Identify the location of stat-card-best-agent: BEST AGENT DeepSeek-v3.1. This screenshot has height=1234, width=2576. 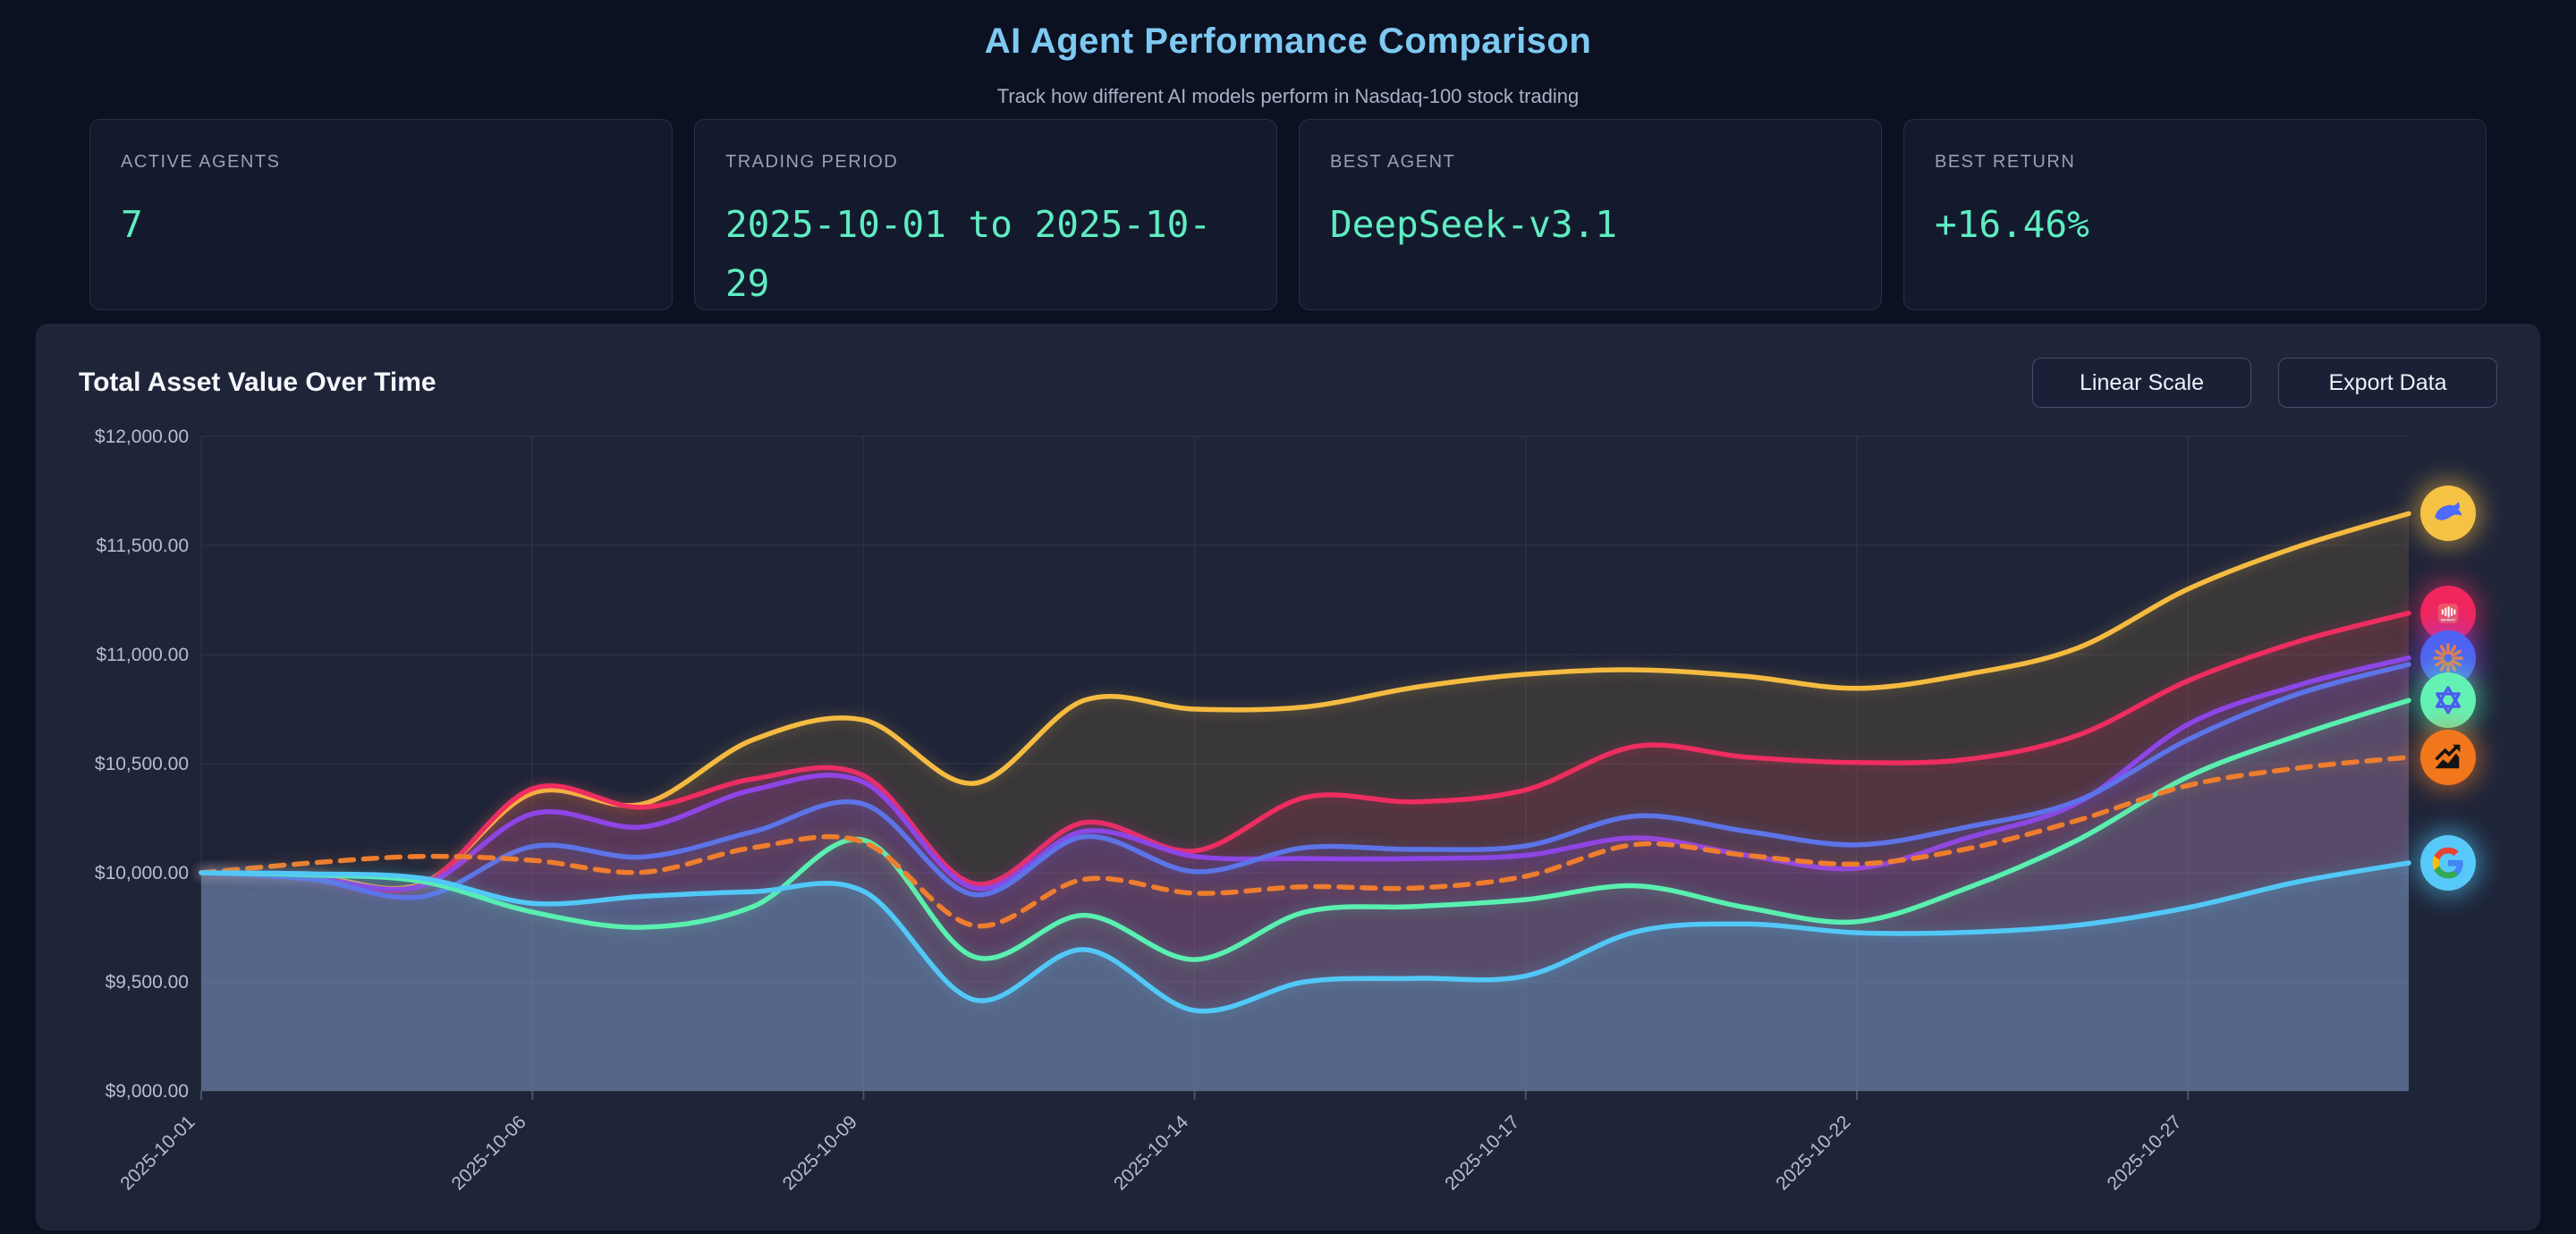
(1590, 215).